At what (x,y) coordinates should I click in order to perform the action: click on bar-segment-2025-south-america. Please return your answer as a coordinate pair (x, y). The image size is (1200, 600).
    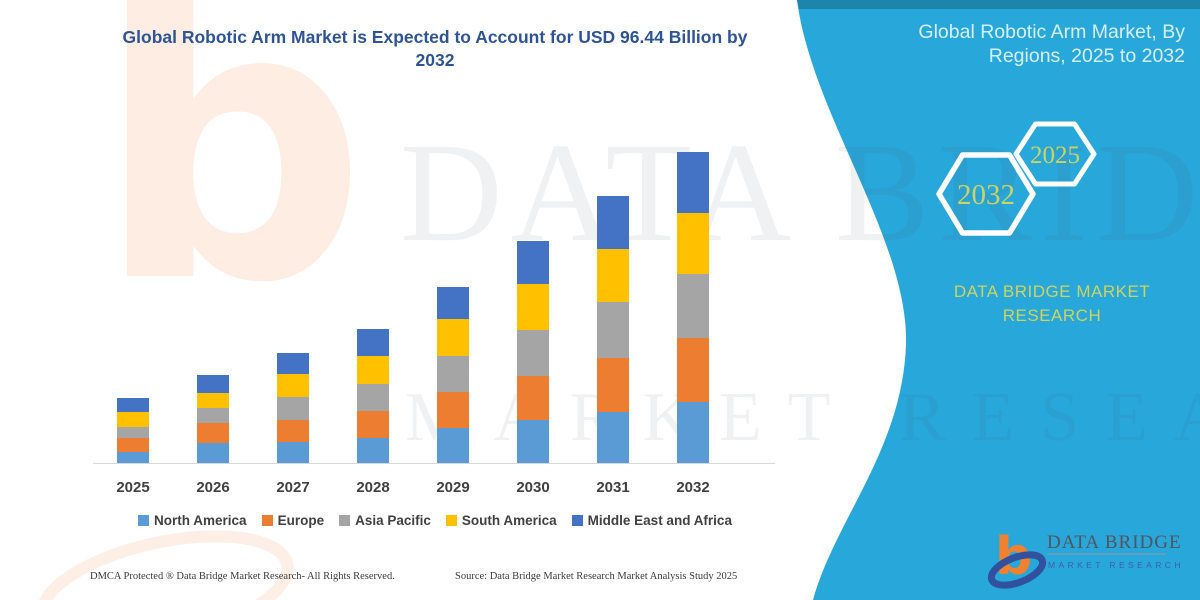
    Looking at the image, I should click on (133, 419).